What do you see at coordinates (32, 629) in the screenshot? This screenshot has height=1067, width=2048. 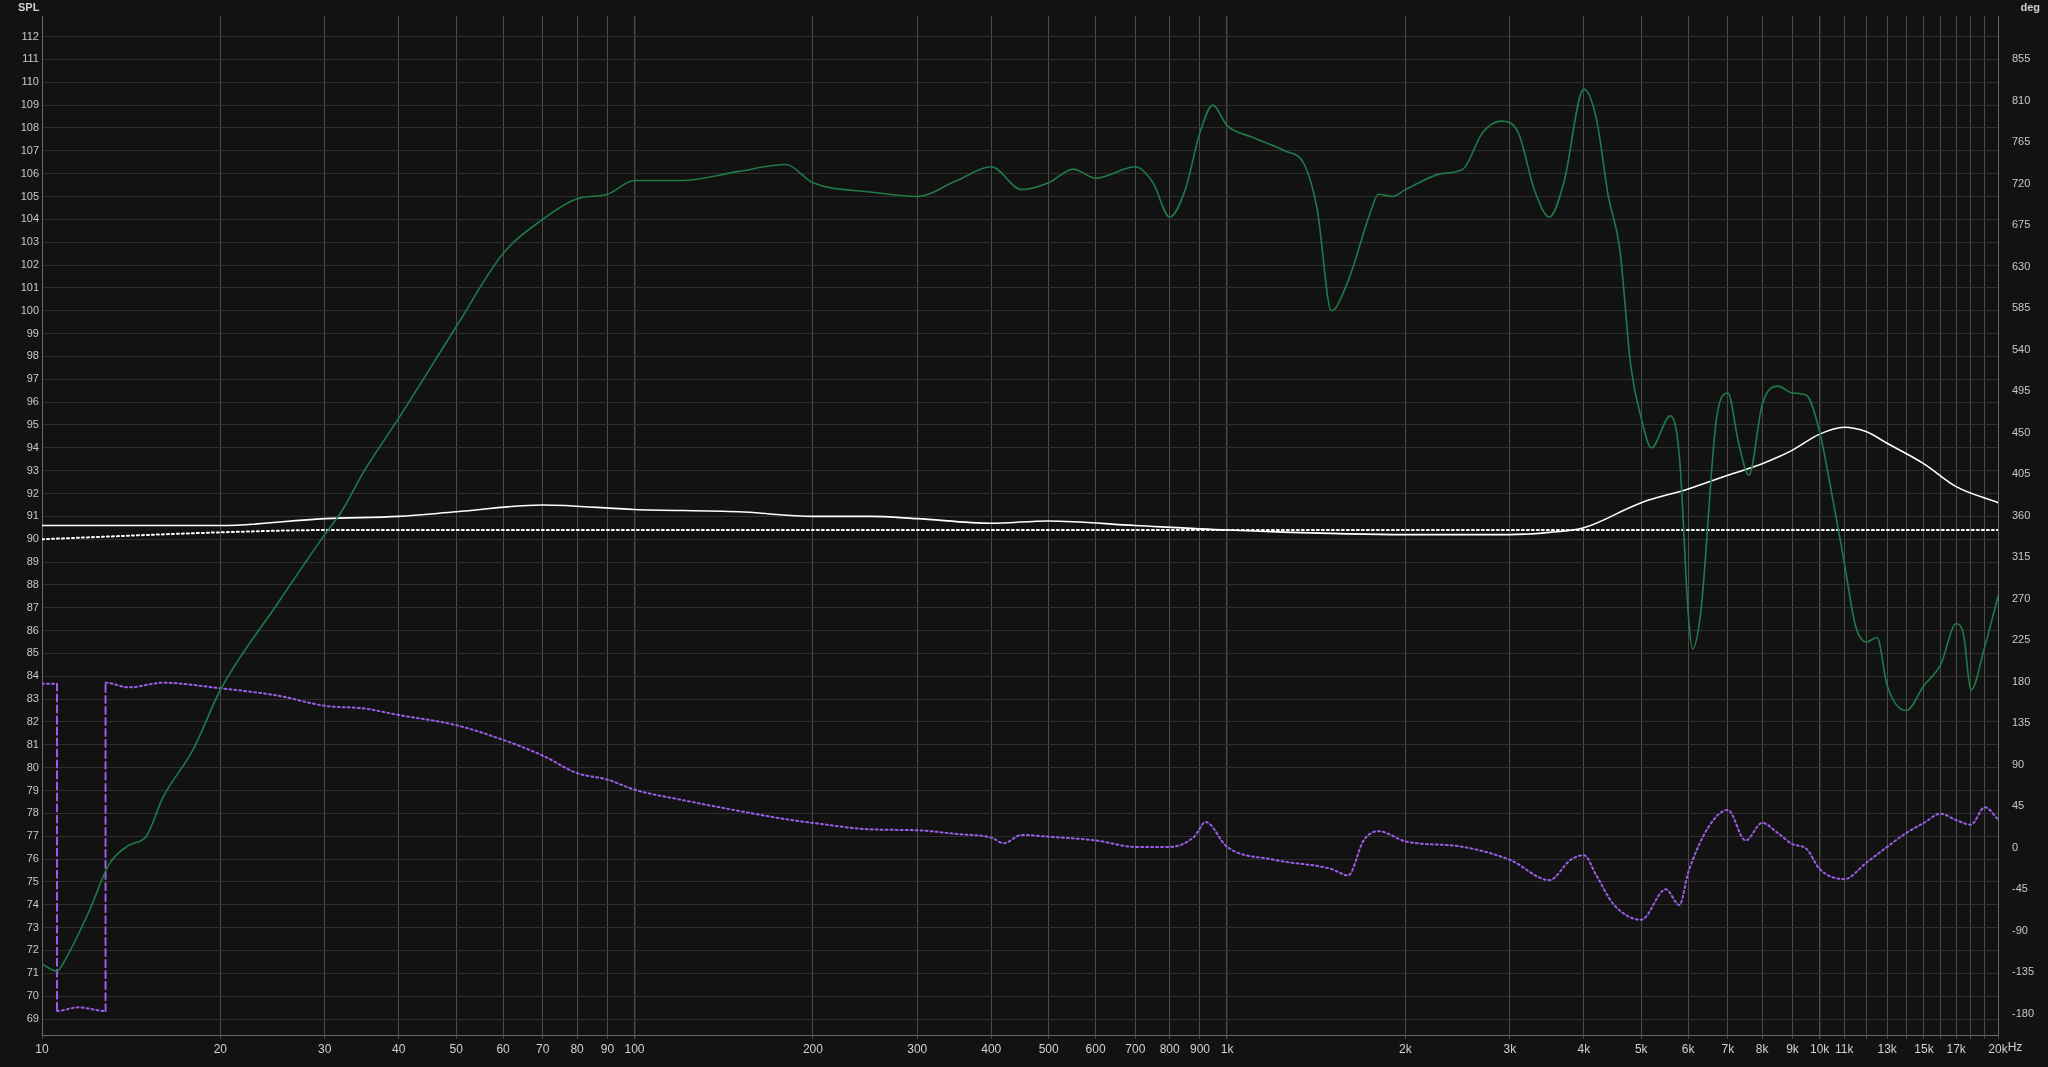 I see `y-tick-label: 86` at bounding box center [32, 629].